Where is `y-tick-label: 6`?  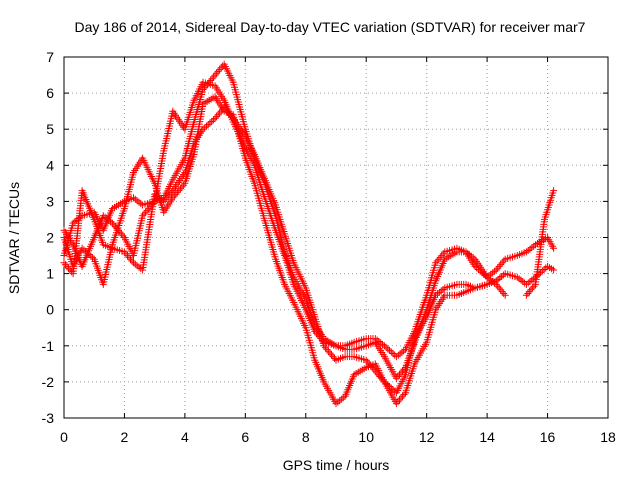 y-tick-label: 6 is located at coordinates (50, 93).